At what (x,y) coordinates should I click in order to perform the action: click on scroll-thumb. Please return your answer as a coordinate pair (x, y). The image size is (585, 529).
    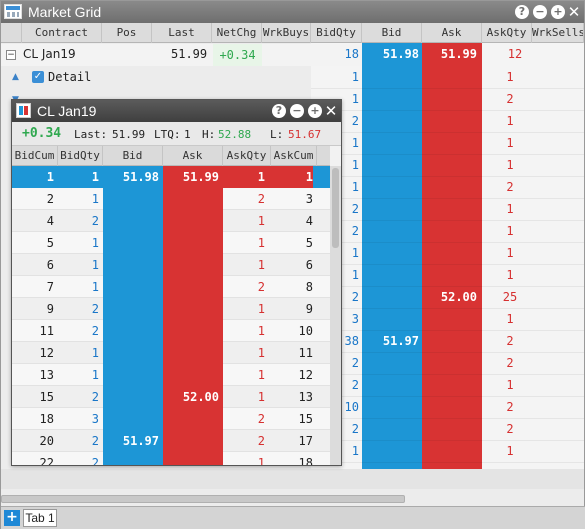
    Looking at the image, I should click on (335, 208).